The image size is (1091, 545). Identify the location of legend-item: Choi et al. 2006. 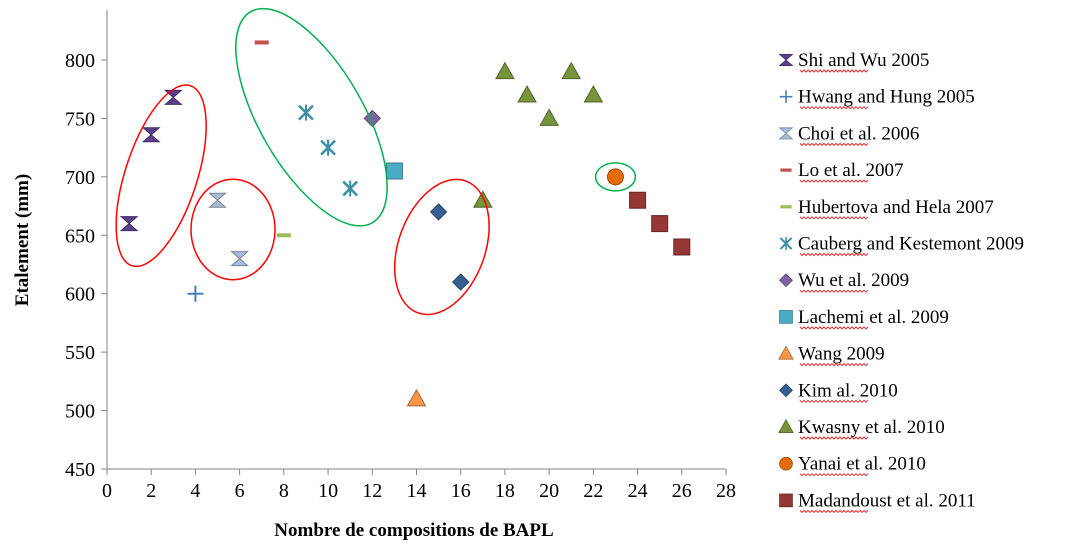
(848, 135).